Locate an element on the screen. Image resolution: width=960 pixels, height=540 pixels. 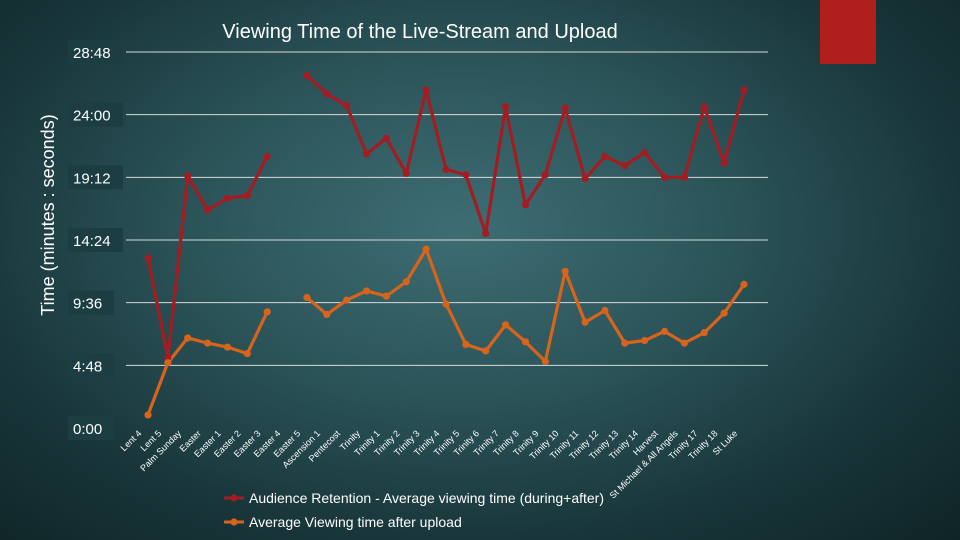
y-axis-ticks: 0:00 4:48 9:36 14:24 19:12 24:00 28:48 is located at coordinates (95, 240).